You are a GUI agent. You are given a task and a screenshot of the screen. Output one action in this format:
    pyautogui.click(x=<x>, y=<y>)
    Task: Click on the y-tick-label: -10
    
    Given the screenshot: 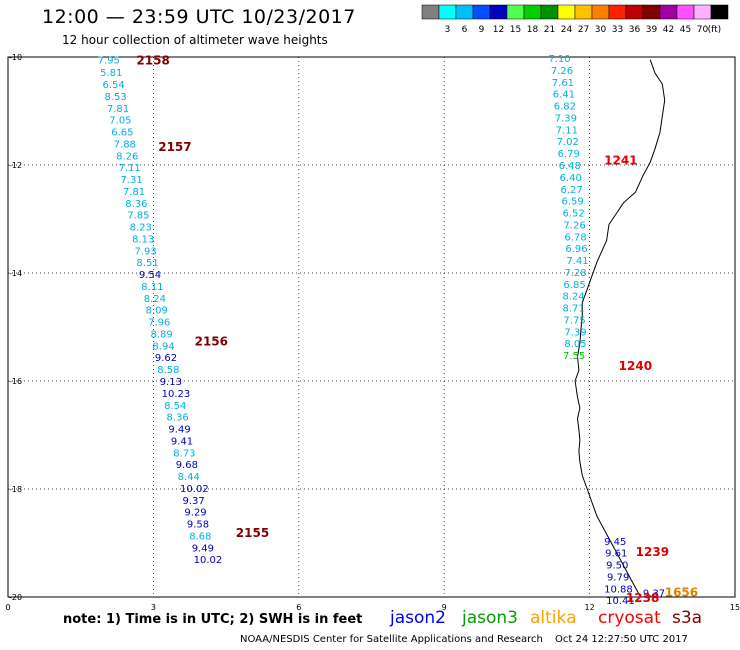 What is the action you would take?
    pyautogui.click(x=15, y=57)
    